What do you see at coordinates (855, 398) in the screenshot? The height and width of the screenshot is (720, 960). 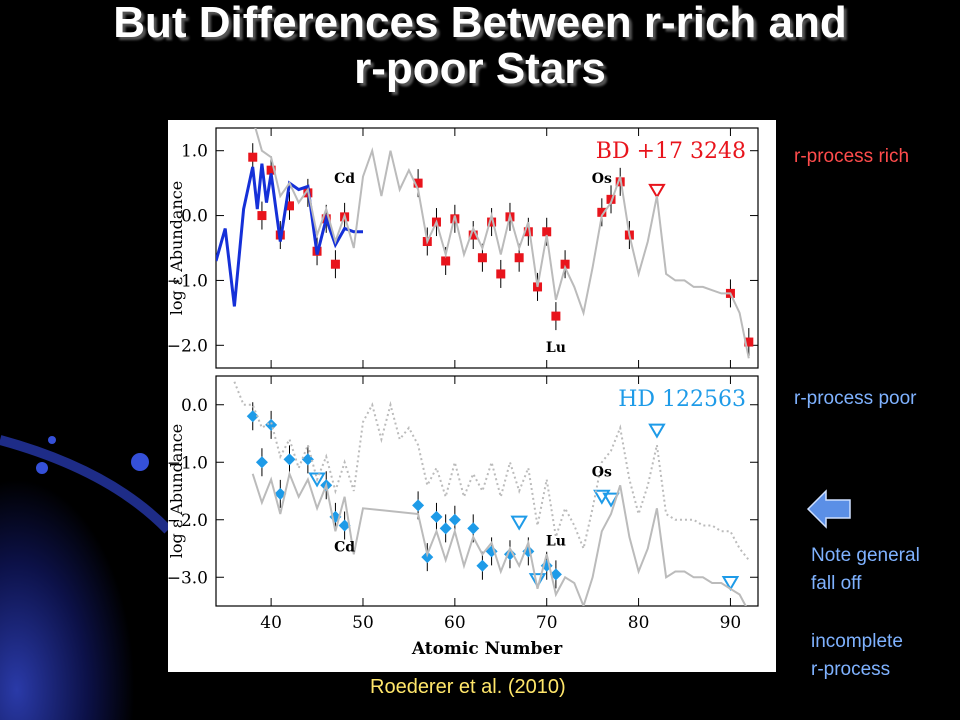 I see `label-r-process-poor: r-process poor` at bounding box center [855, 398].